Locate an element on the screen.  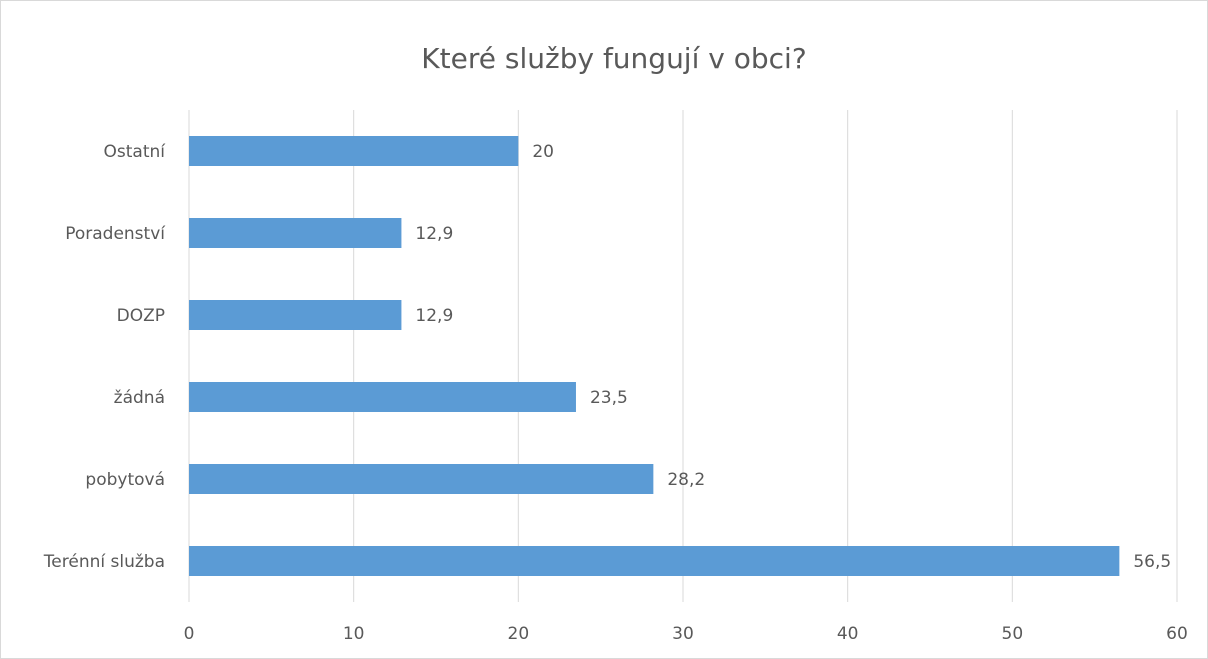
y-tick-label: DOZP is located at coordinates (141, 316).